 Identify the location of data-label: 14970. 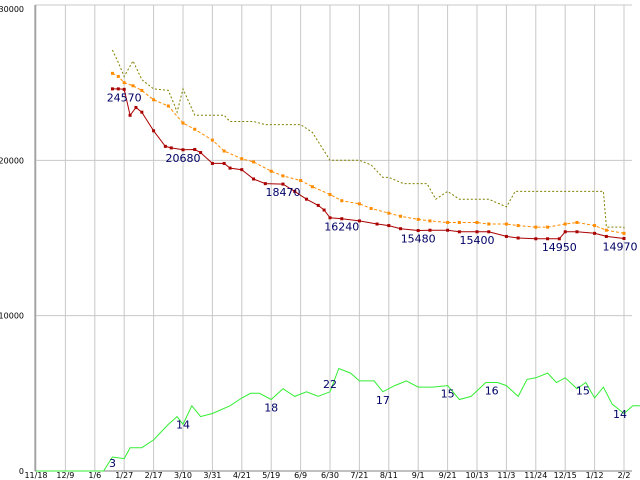
(620, 246).